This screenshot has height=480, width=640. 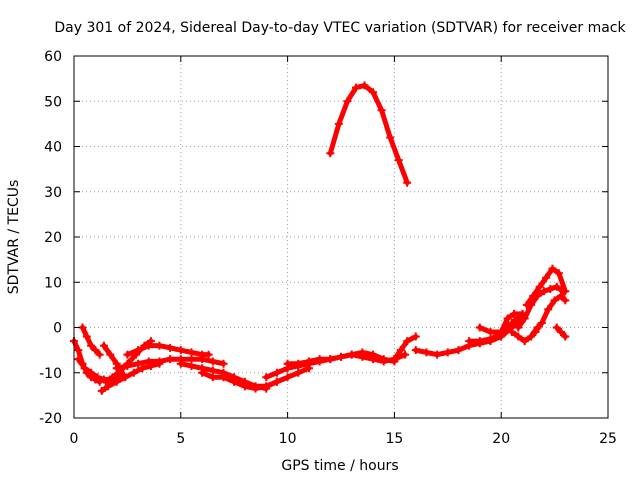 I want to click on x-tick-label: 0, so click(x=74, y=439).